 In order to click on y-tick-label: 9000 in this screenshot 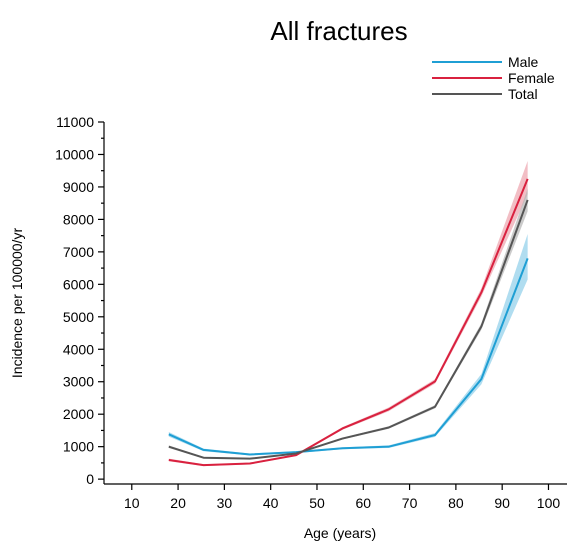, I will do `click(78, 187)`.